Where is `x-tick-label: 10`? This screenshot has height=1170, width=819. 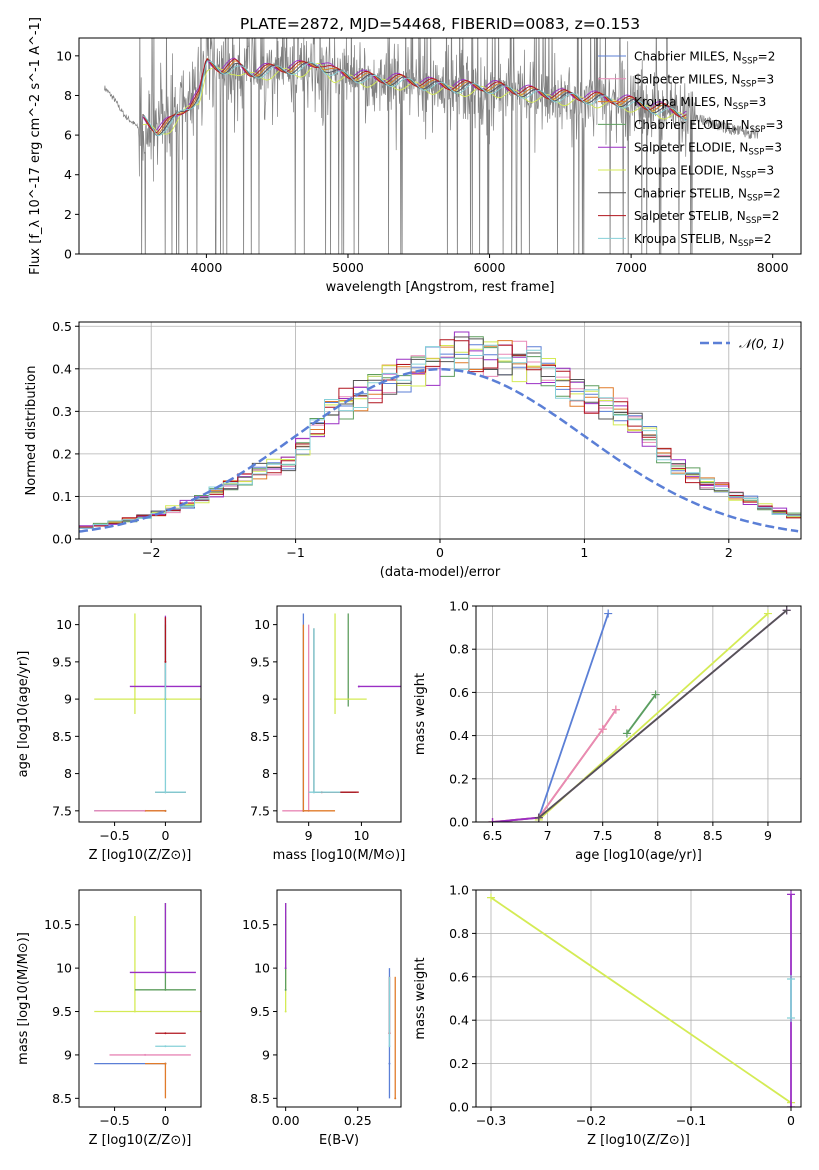 x-tick-label: 10 is located at coordinates (361, 835).